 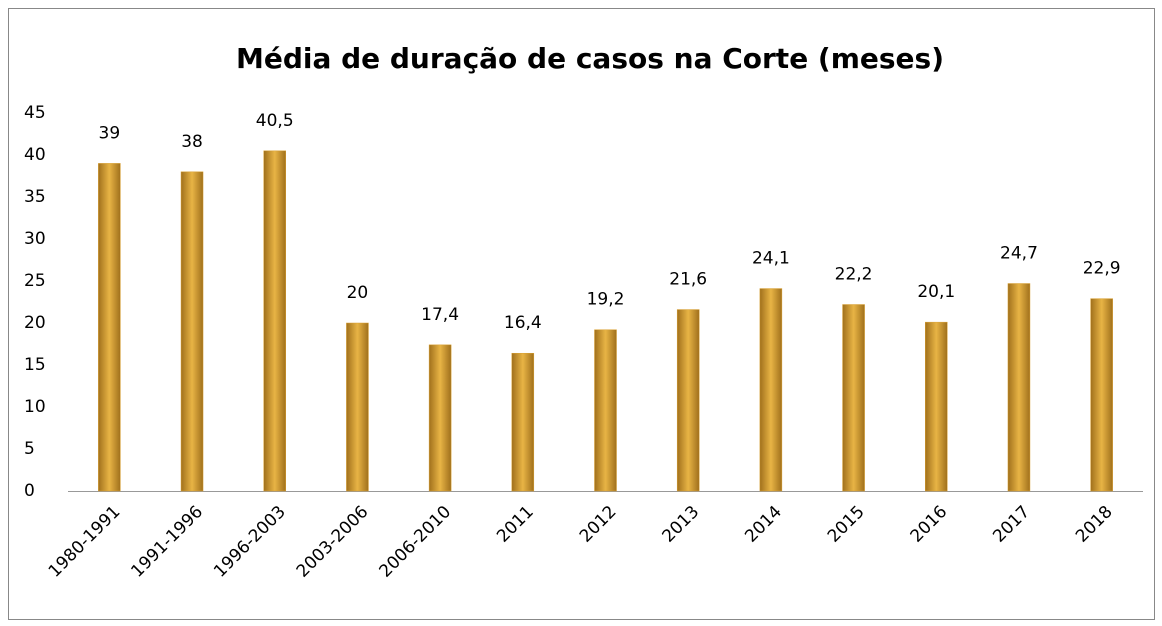 I want to click on y-tick-label: 10, so click(x=35, y=407).